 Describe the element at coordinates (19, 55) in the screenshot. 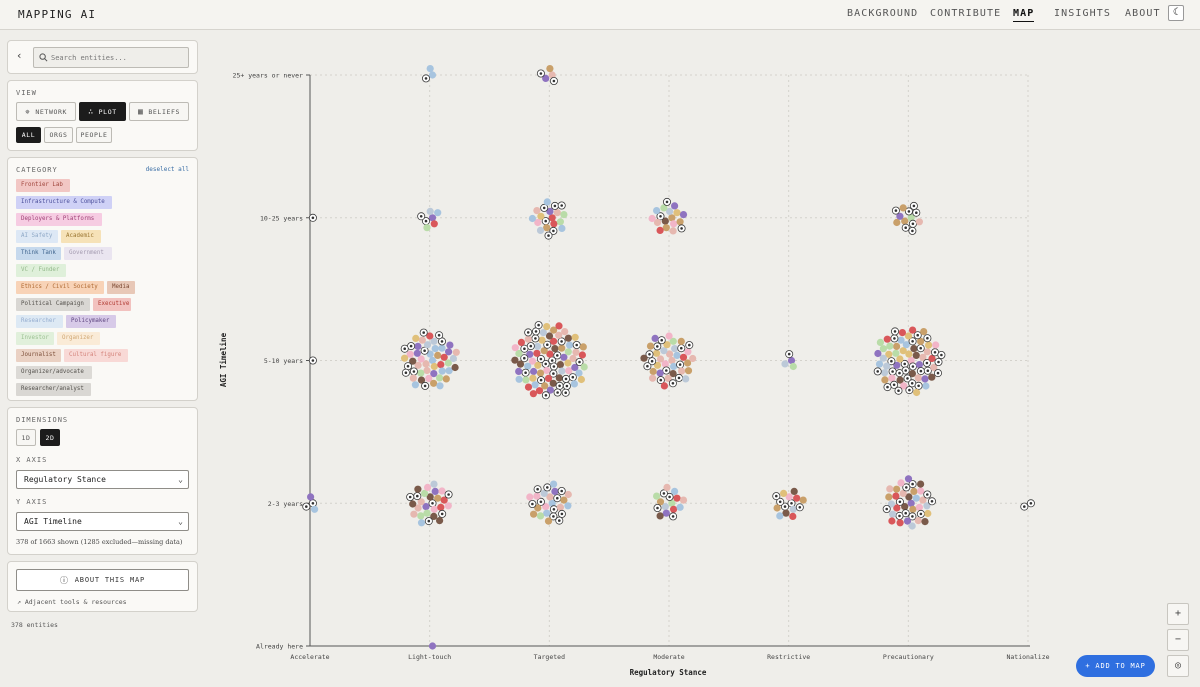

I see `back-arrow-icon: ‹` at that location.